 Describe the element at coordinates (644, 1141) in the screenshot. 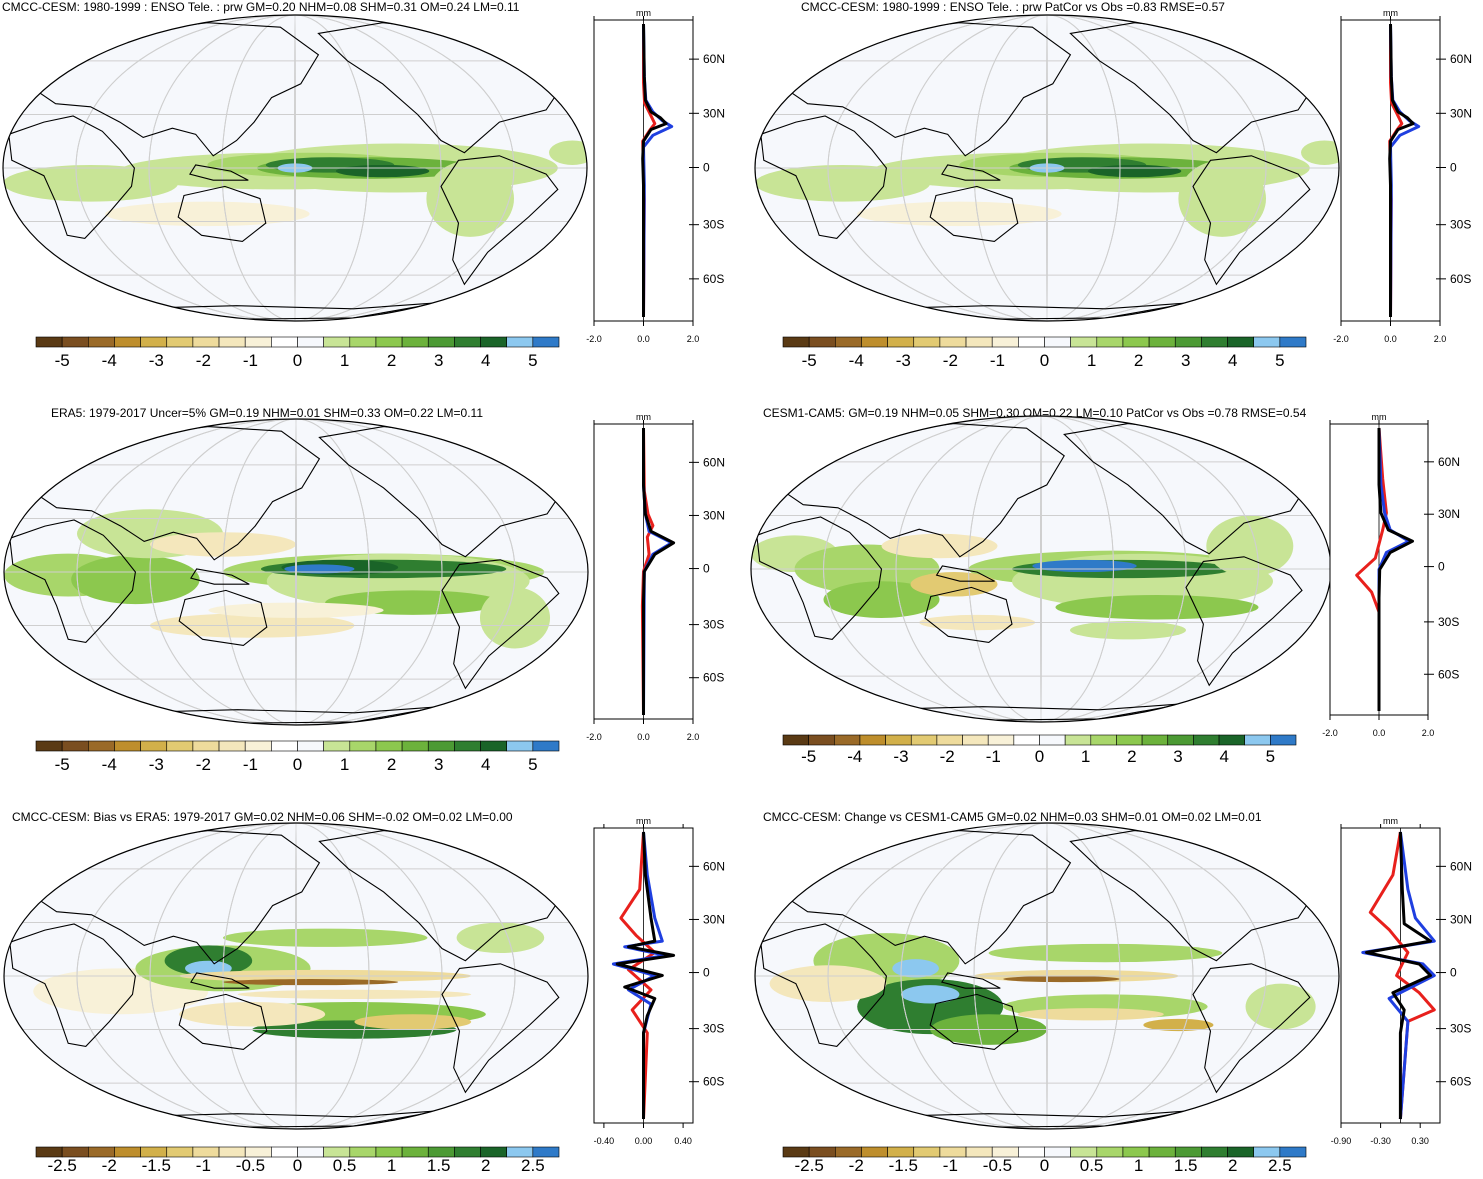

I see `zonal-xtick-label: 0.00` at that location.